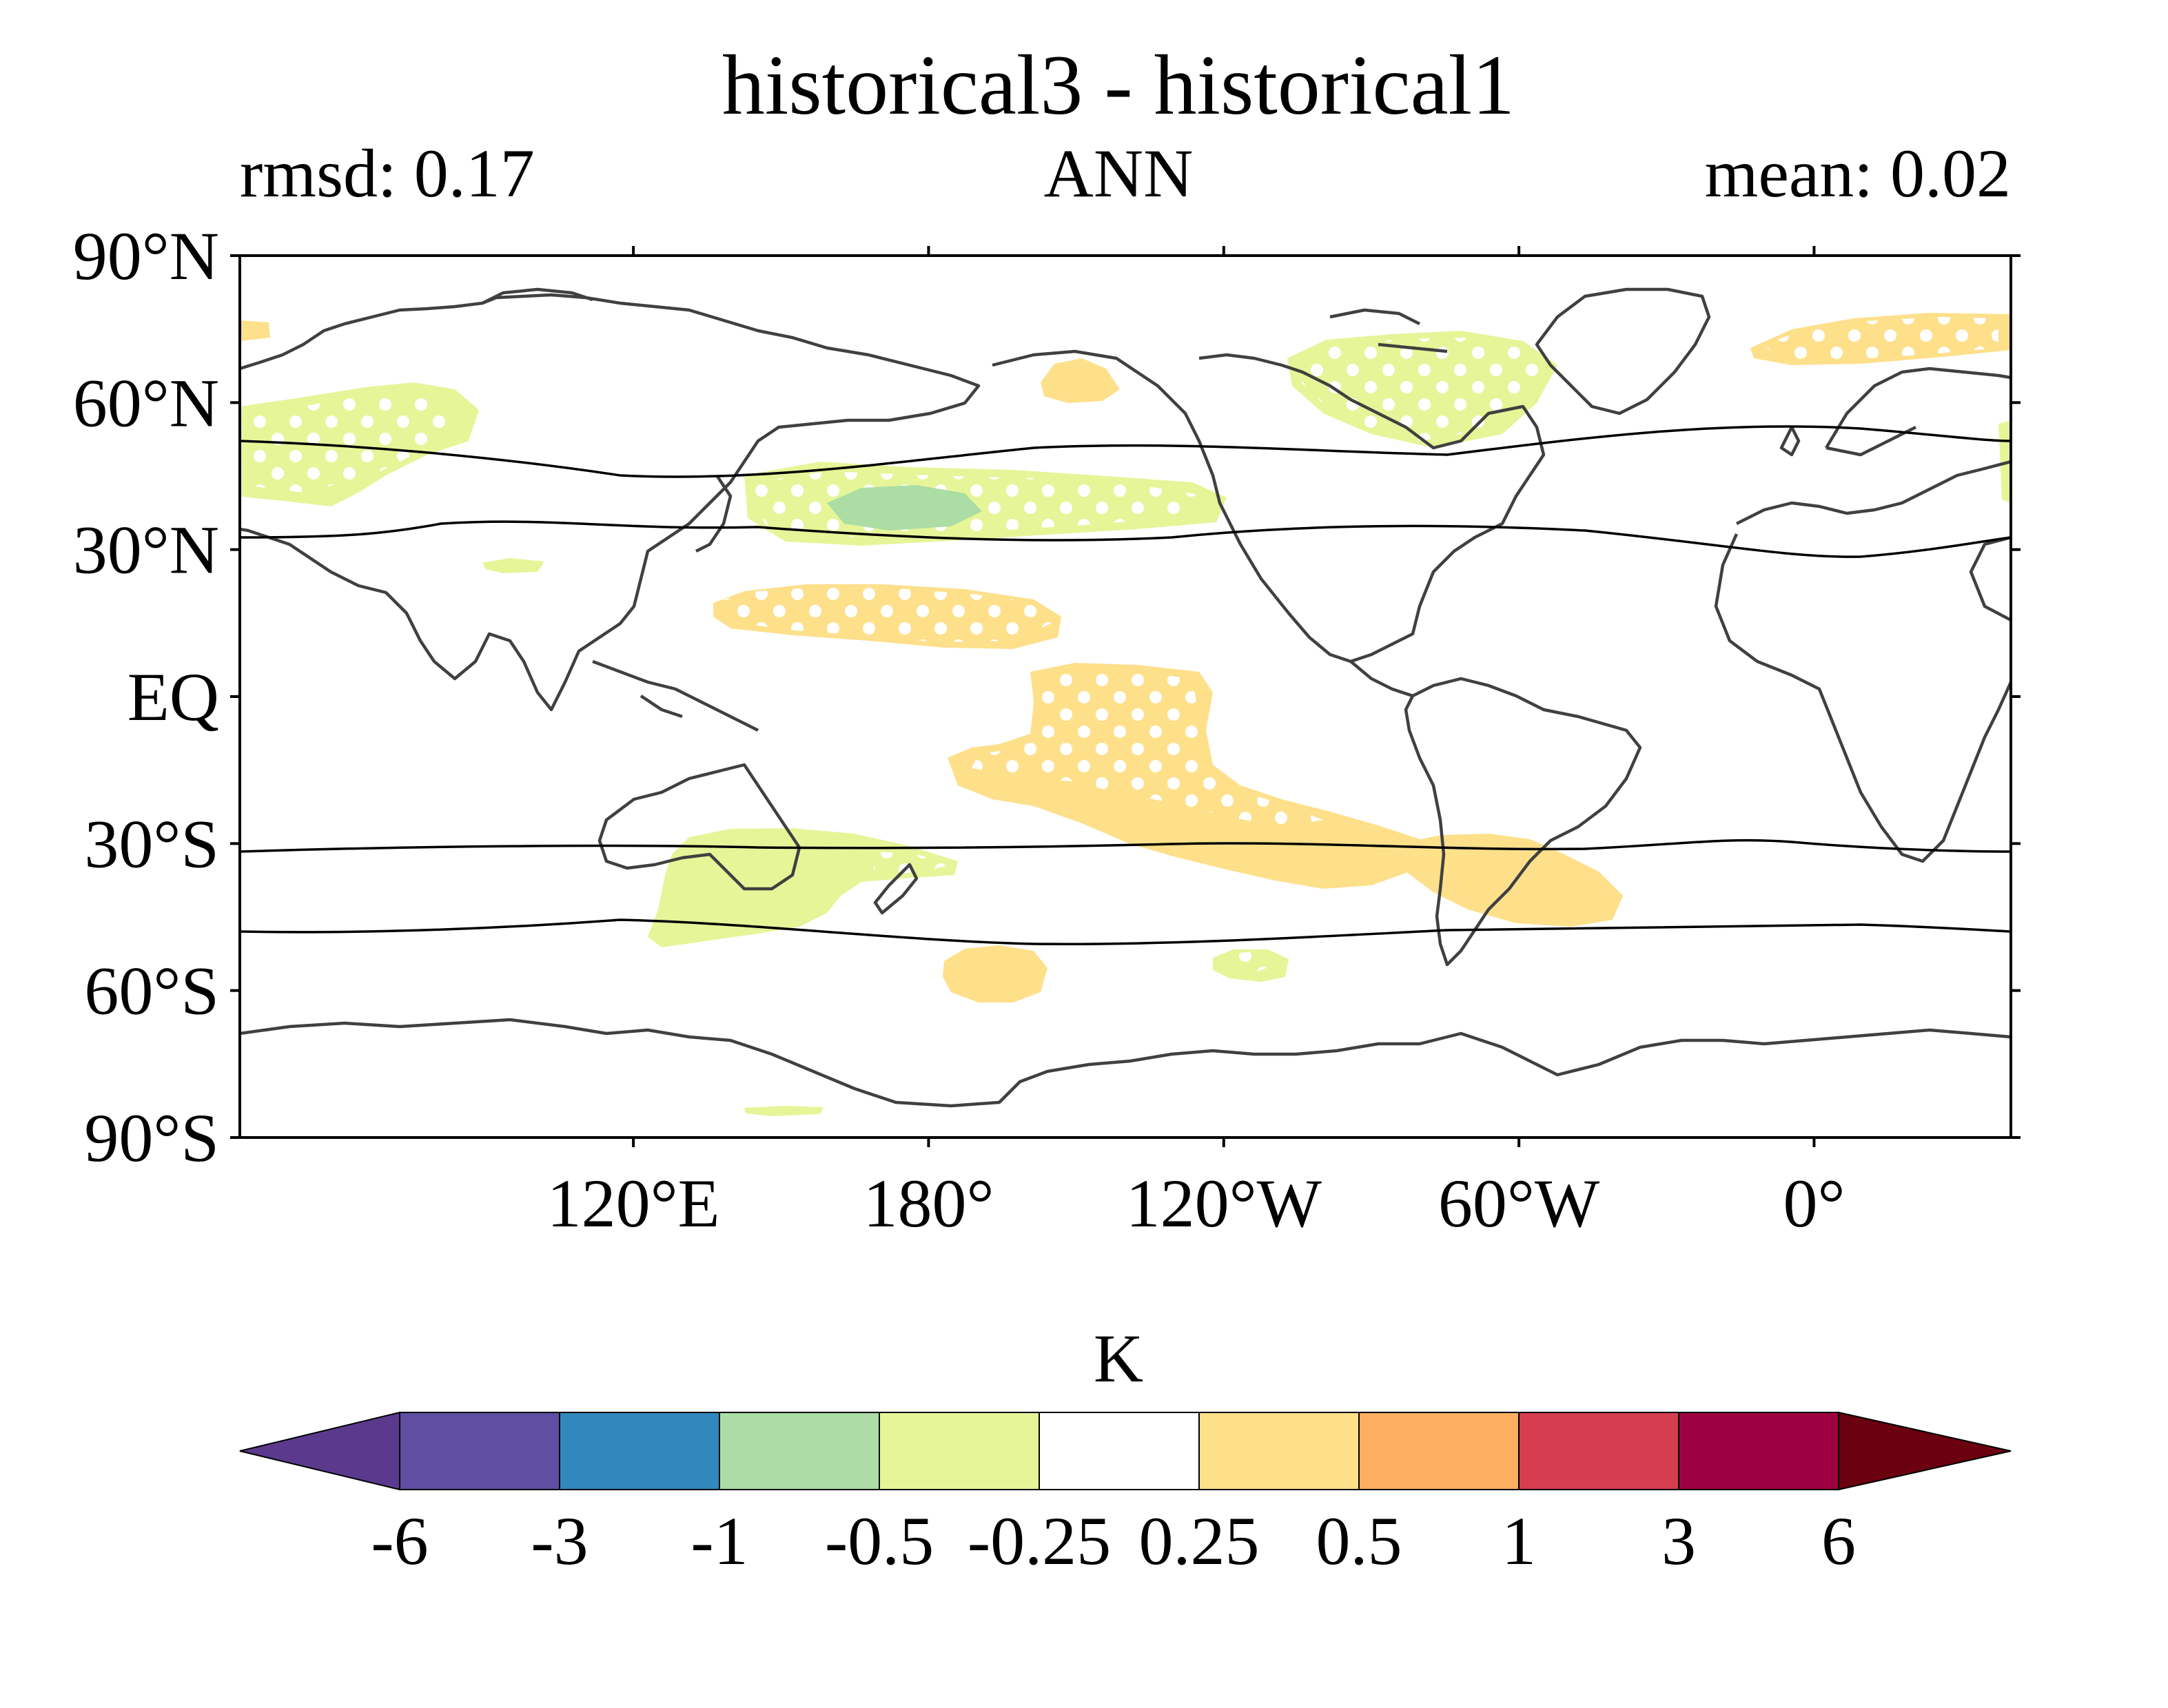 This screenshot has height=1708, width=2168. I want to click on africa-coastline, so click(1862, 698).